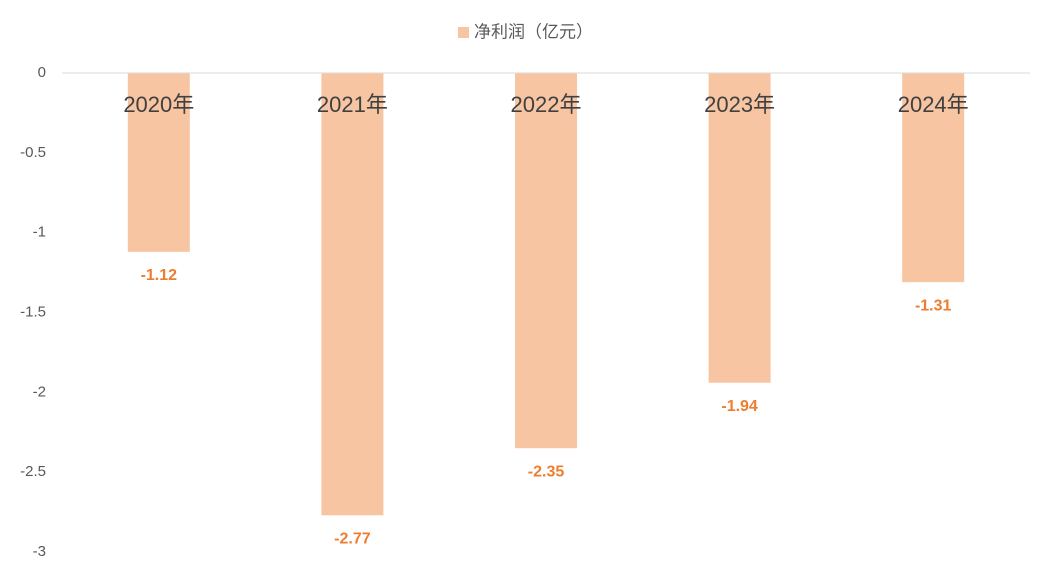 The height and width of the screenshot is (576, 1050). What do you see at coordinates (352, 538) in the screenshot?
I see `value-label: -2.77` at bounding box center [352, 538].